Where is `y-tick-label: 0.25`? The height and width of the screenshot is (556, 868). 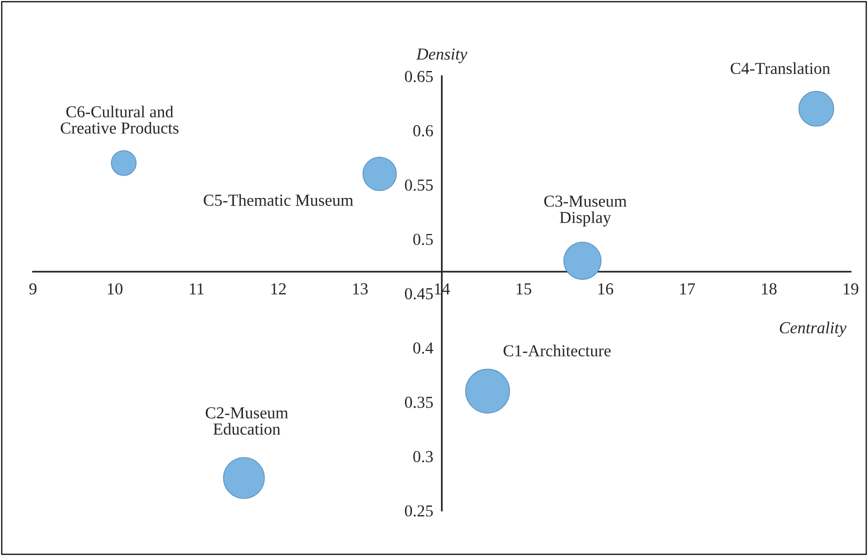 y-tick-label: 0.25 is located at coordinates (418, 511).